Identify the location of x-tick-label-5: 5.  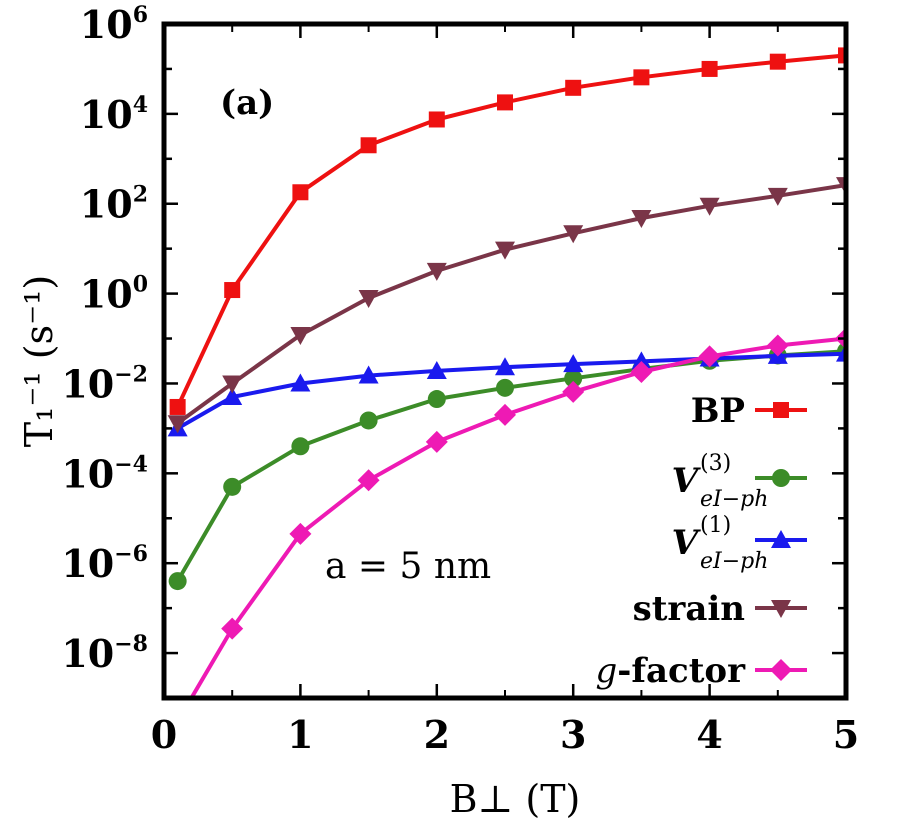
(846, 734).